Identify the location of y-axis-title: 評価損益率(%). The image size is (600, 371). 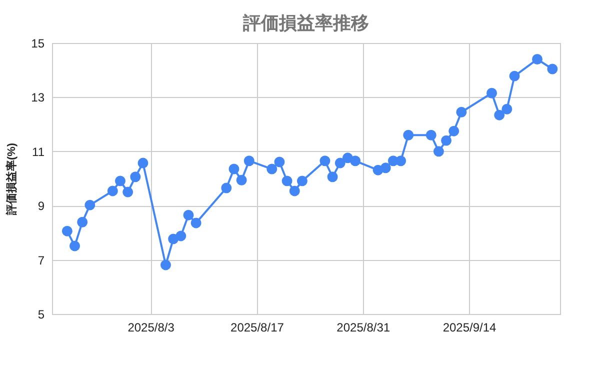
(11, 179).